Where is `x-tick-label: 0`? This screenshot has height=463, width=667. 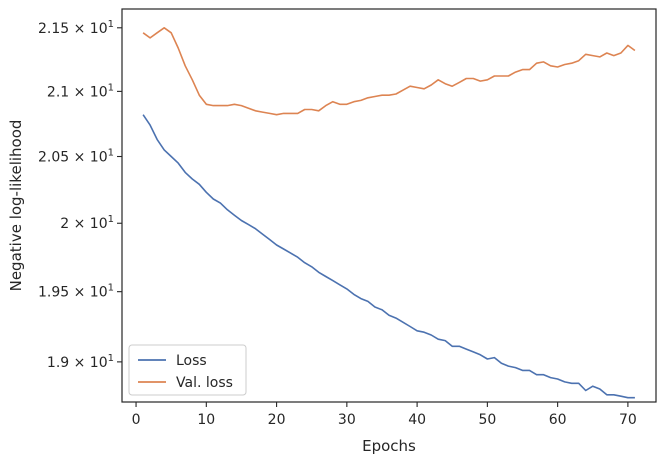 x-tick-label: 0 is located at coordinates (136, 420).